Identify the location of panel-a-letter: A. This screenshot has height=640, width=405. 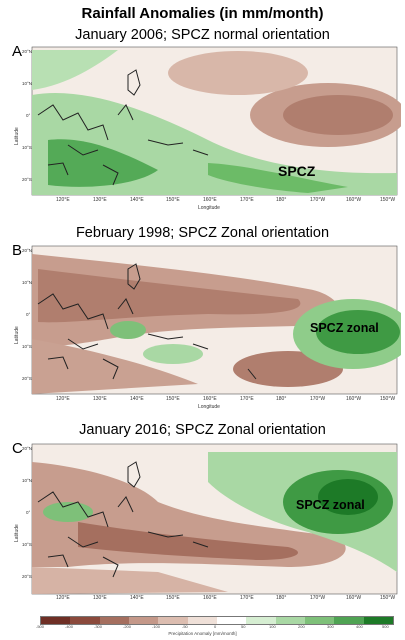
(17, 51).